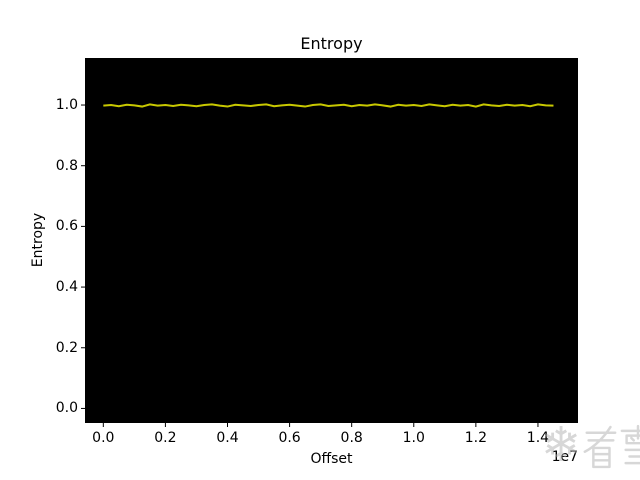 The image size is (640, 480). Describe the element at coordinates (331, 43) in the screenshot. I see `chart-title: Entropy` at that location.